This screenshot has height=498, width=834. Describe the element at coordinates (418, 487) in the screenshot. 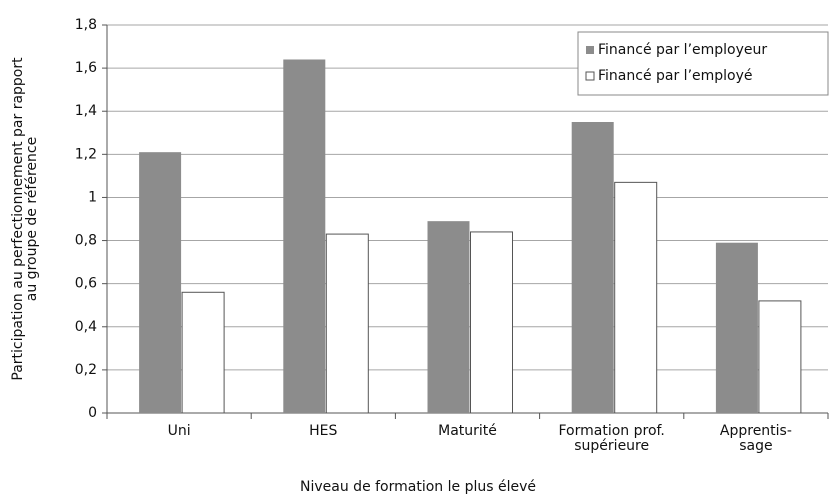

I see `x-axis-title: Niveau de formation le plus élevé` at that location.